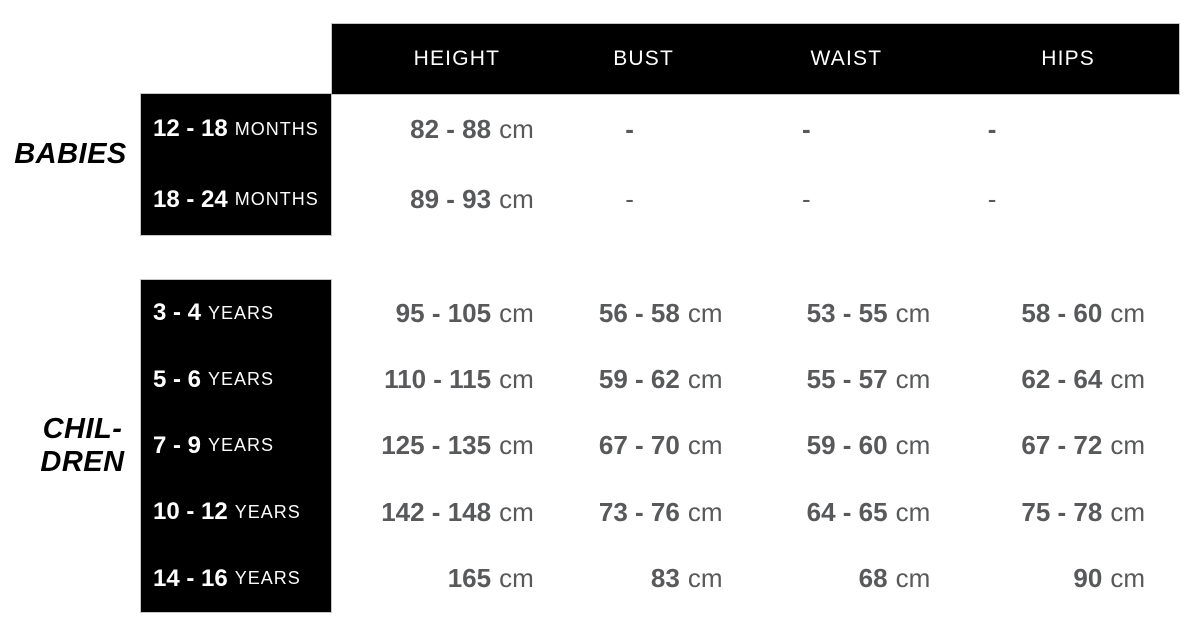  I want to click on size-range-row: 14 - 16 YEARS, so click(236, 579).